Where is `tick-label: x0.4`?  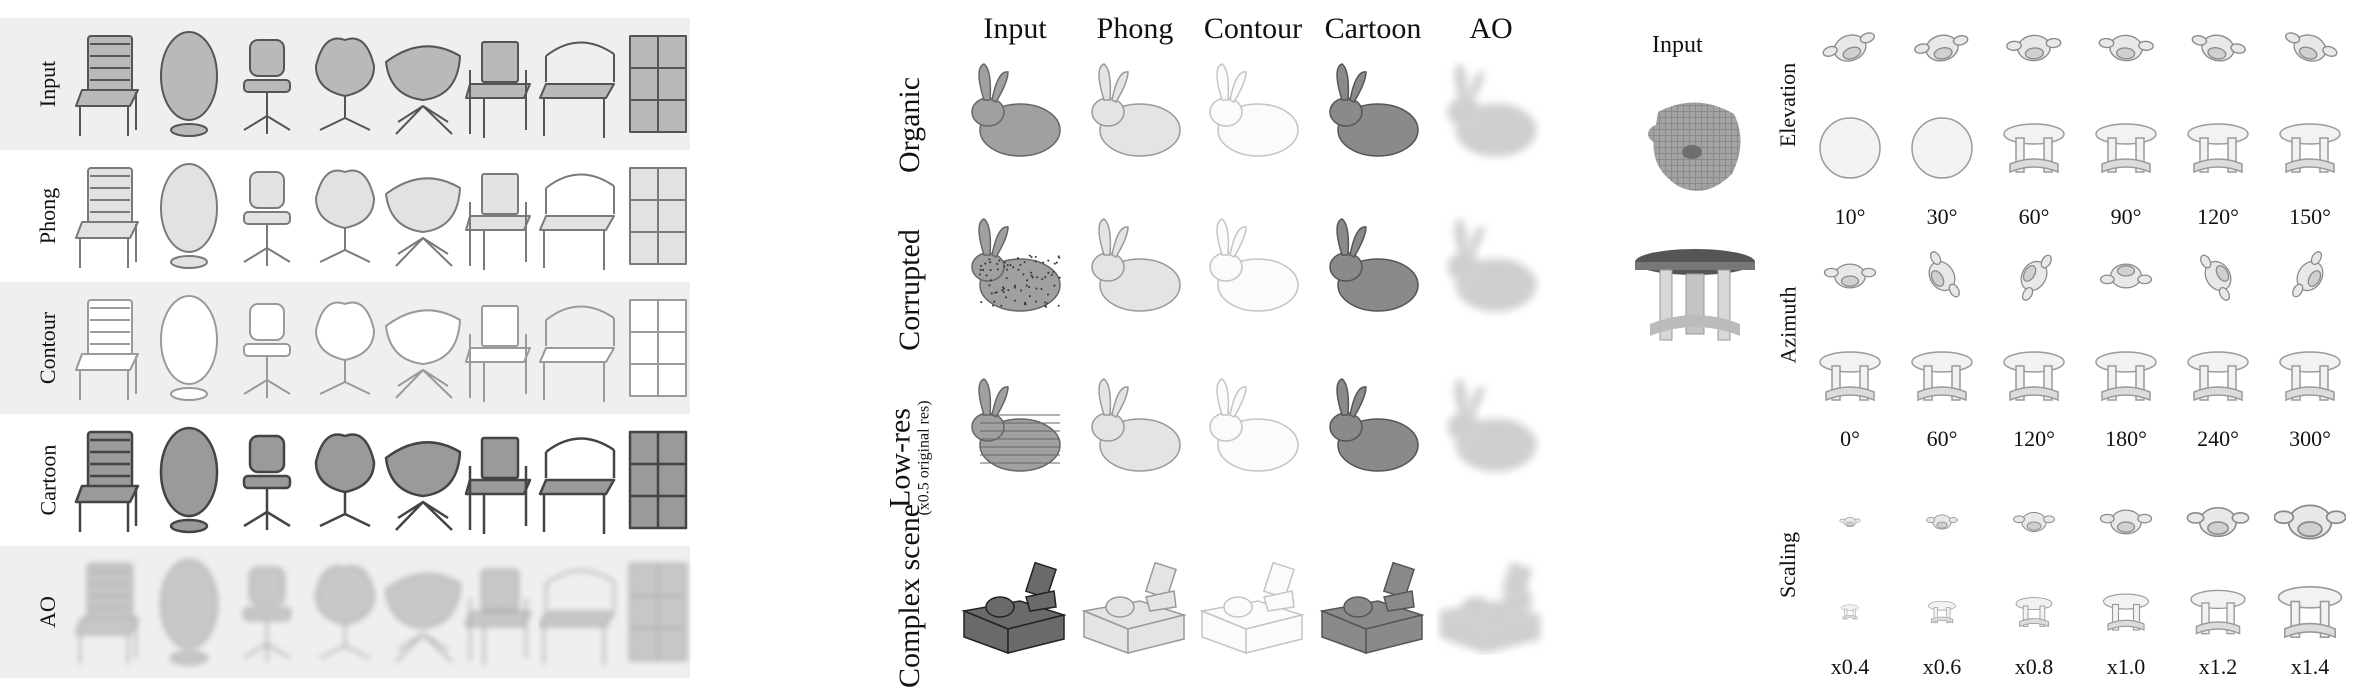 tick-label: x0.4 is located at coordinates (1850, 667).